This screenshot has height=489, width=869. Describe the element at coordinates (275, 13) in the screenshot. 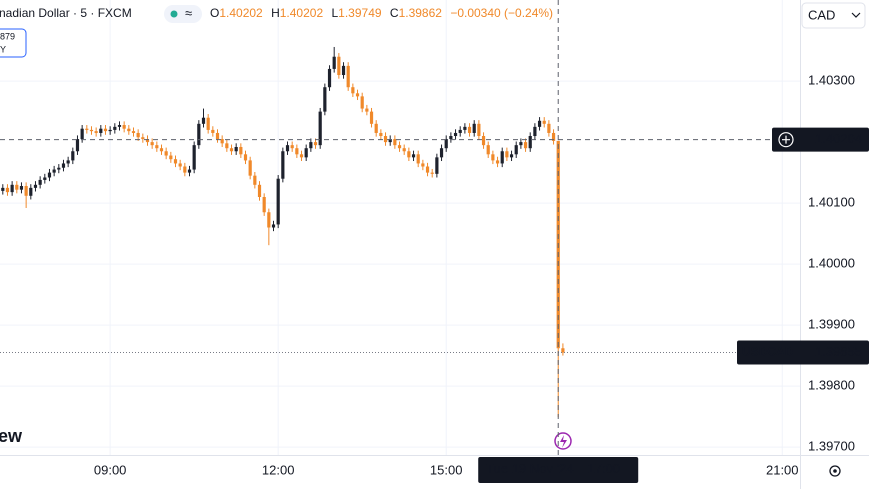

I see `ohlc-key: H` at that location.